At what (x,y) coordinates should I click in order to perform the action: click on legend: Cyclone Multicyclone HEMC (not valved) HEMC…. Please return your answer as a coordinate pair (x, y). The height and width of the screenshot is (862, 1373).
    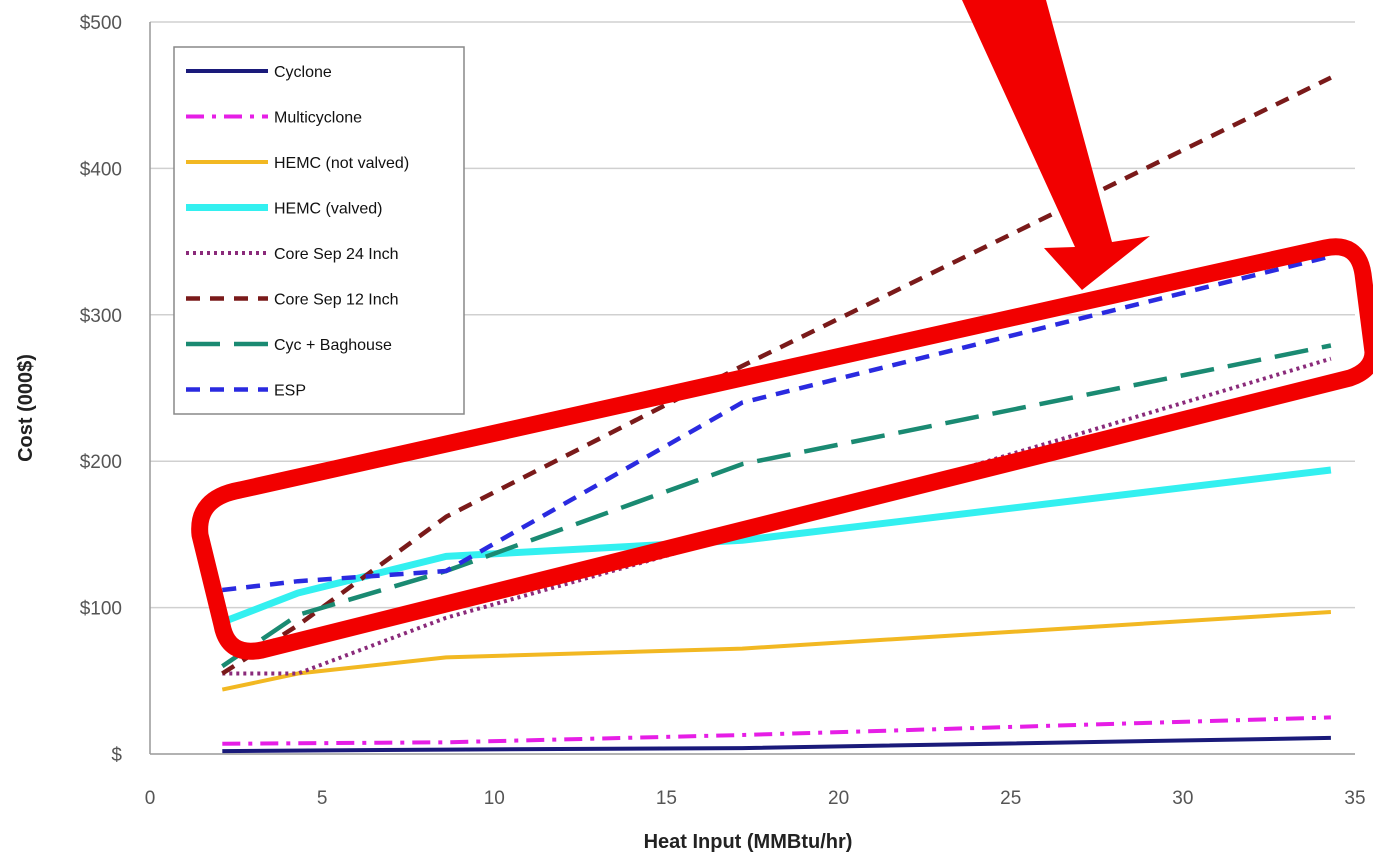
    Looking at the image, I should click on (319, 230).